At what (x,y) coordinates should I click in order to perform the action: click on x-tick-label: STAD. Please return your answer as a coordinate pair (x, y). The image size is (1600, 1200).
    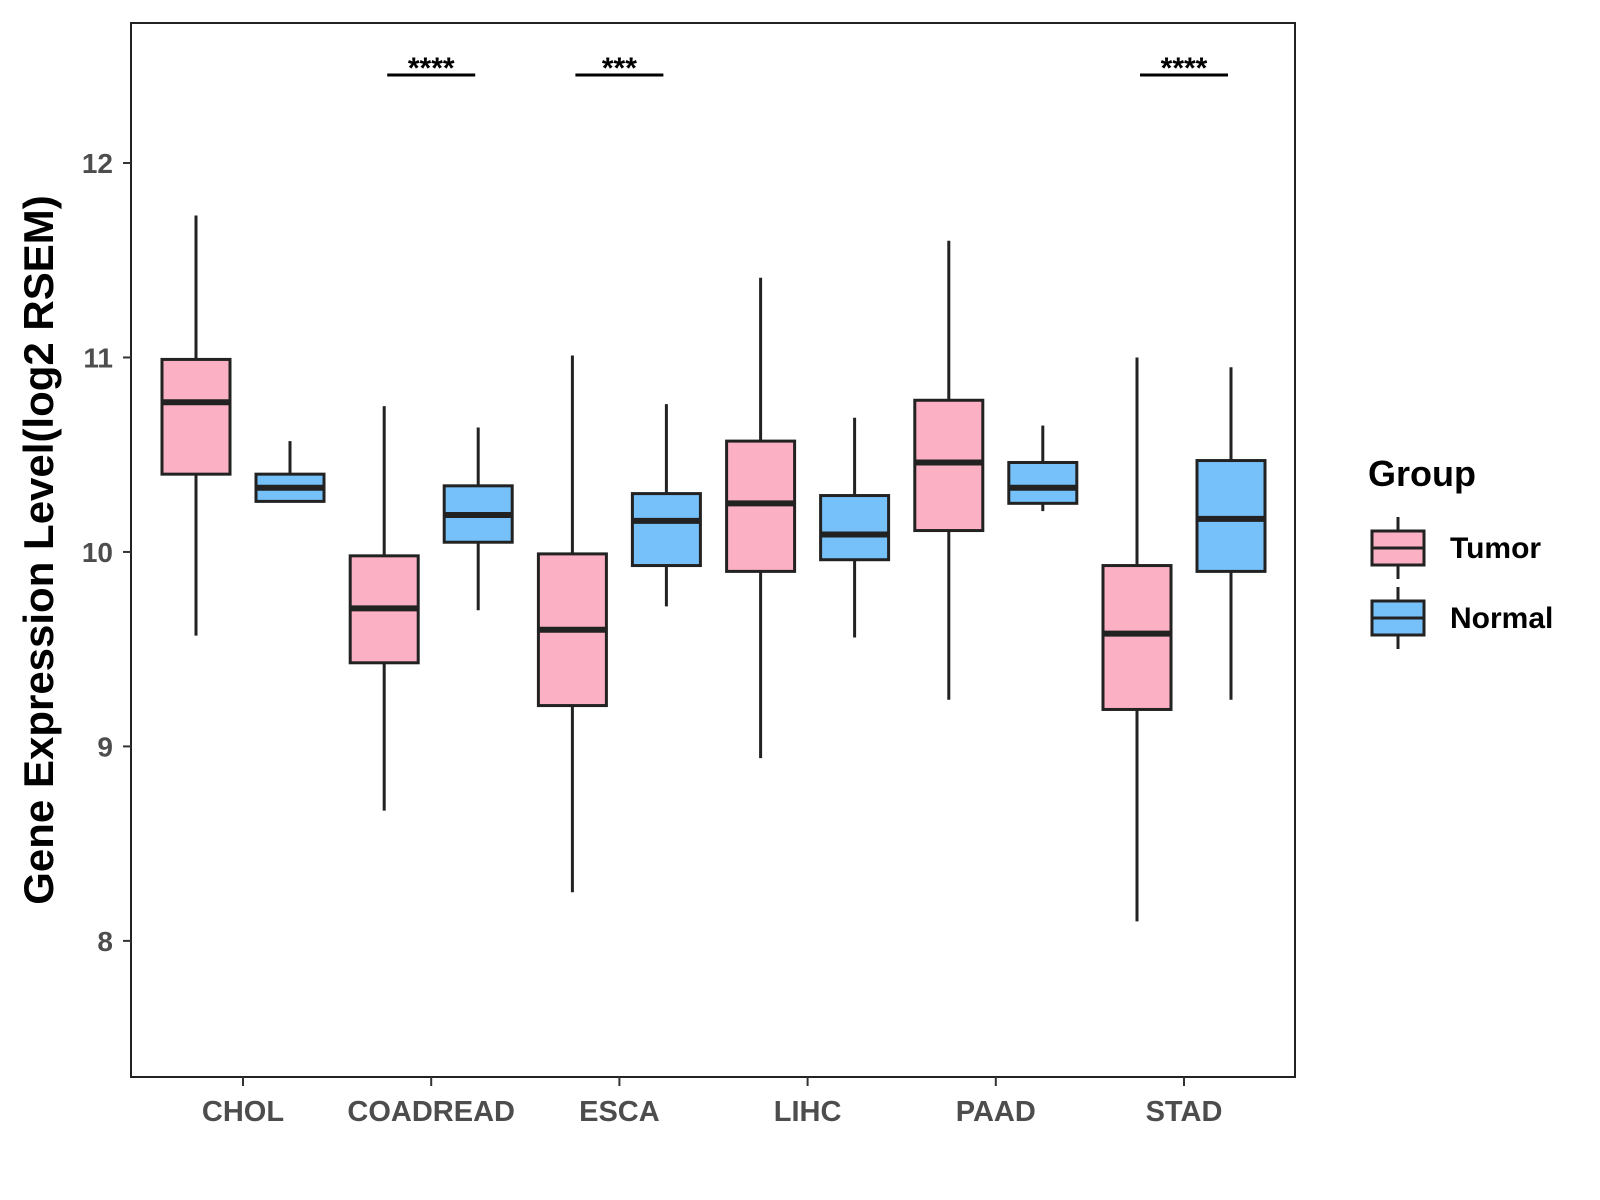
    Looking at the image, I should click on (1184, 1112).